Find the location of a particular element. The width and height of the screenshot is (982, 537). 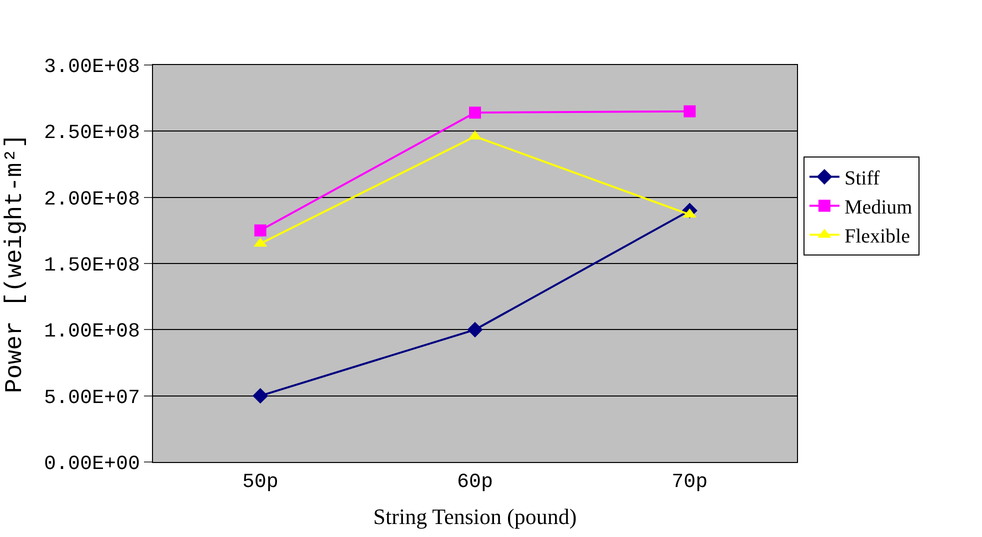

y-tick-label: 1.00E+08 is located at coordinates (92, 332).